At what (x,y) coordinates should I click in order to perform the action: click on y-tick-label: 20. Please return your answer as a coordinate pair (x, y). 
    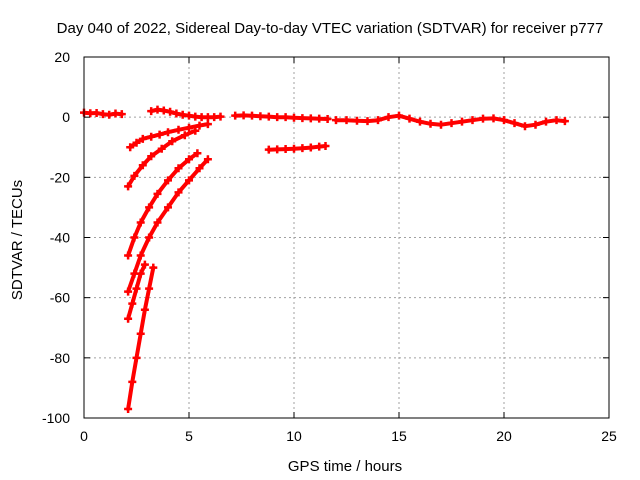
    Looking at the image, I should click on (62, 57).